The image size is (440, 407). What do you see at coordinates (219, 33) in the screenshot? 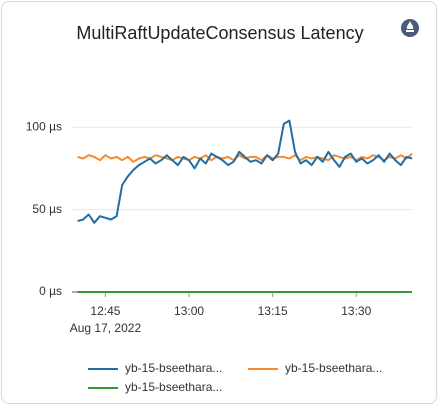
I see `chart-title: MultiRaftUpdateConsensus Latency` at bounding box center [219, 33].